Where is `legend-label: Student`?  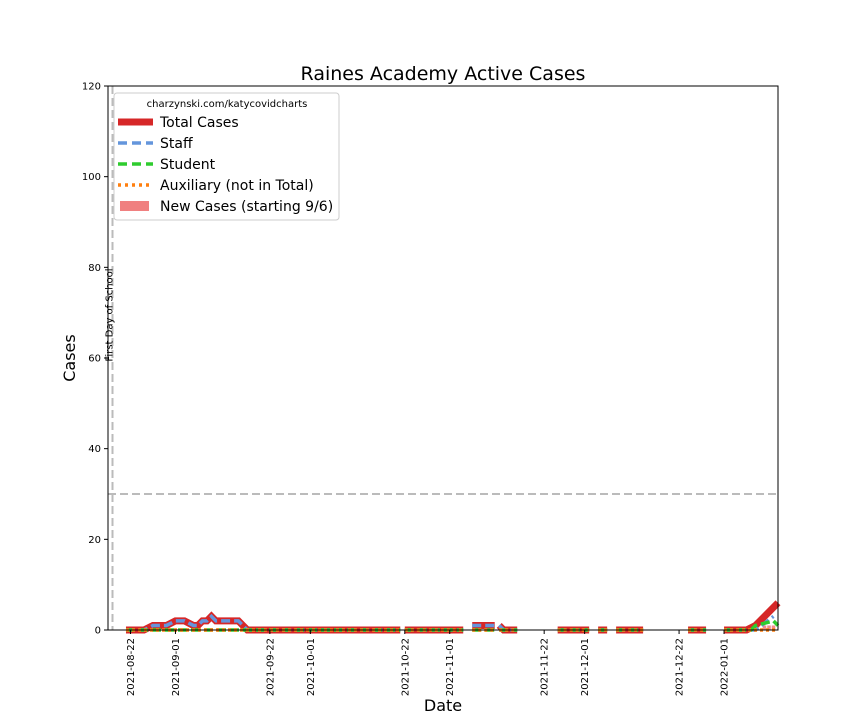
legend-label: Student is located at coordinates (188, 165).